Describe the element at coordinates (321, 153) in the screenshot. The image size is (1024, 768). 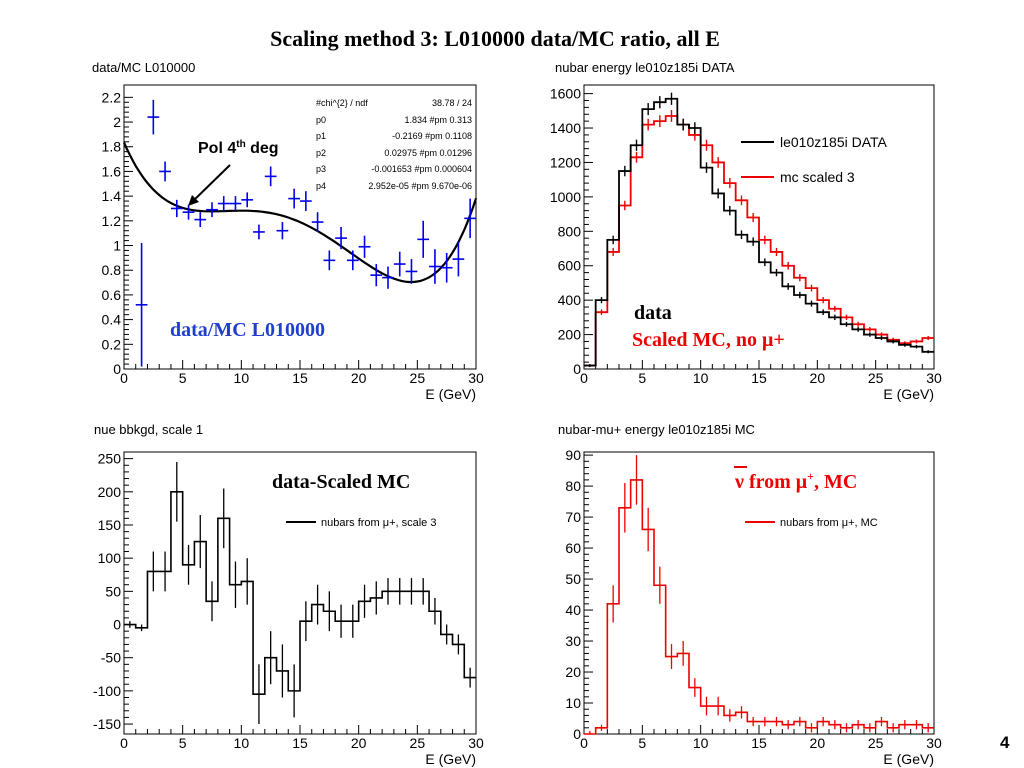
I see `fit-row-name-3: p2` at that location.